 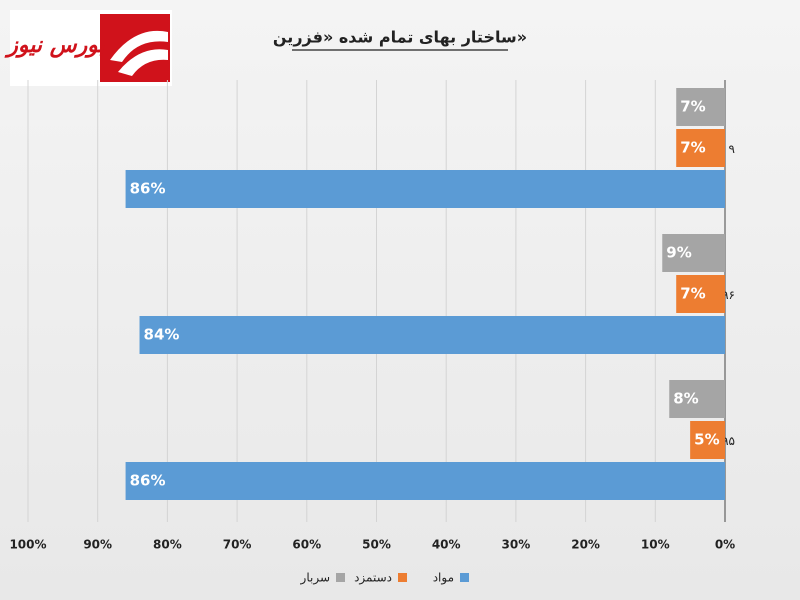 I want to click on x-tick-label: 70%, so click(x=237, y=545).